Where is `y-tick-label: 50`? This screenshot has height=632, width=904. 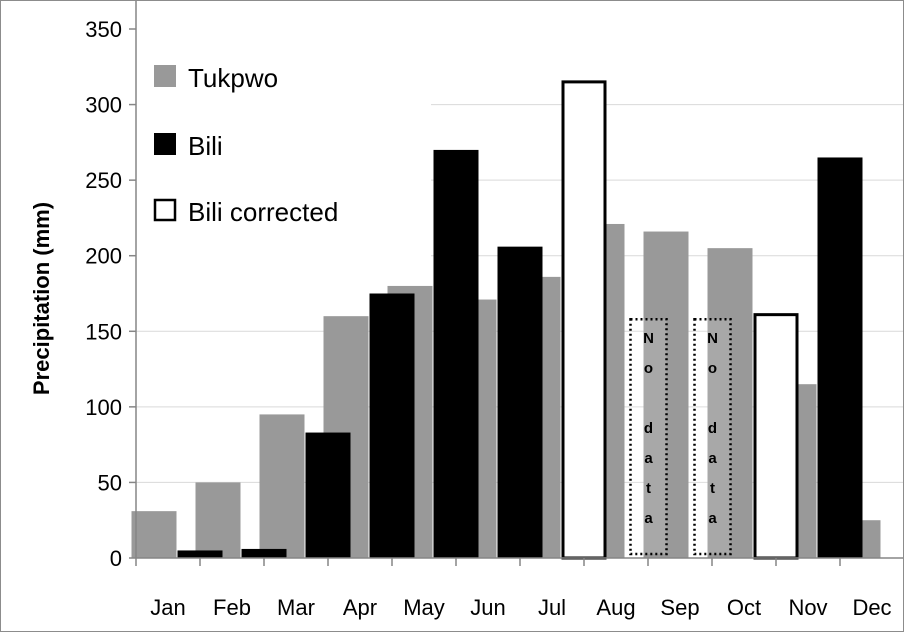
y-tick-label: 50 is located at coordinates (110, 482).